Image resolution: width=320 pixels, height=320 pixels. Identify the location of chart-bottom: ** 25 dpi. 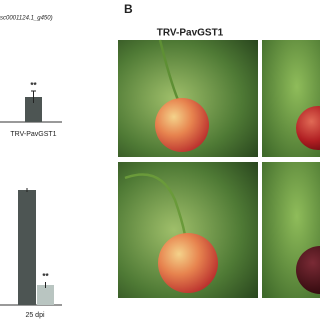
(31, 253).